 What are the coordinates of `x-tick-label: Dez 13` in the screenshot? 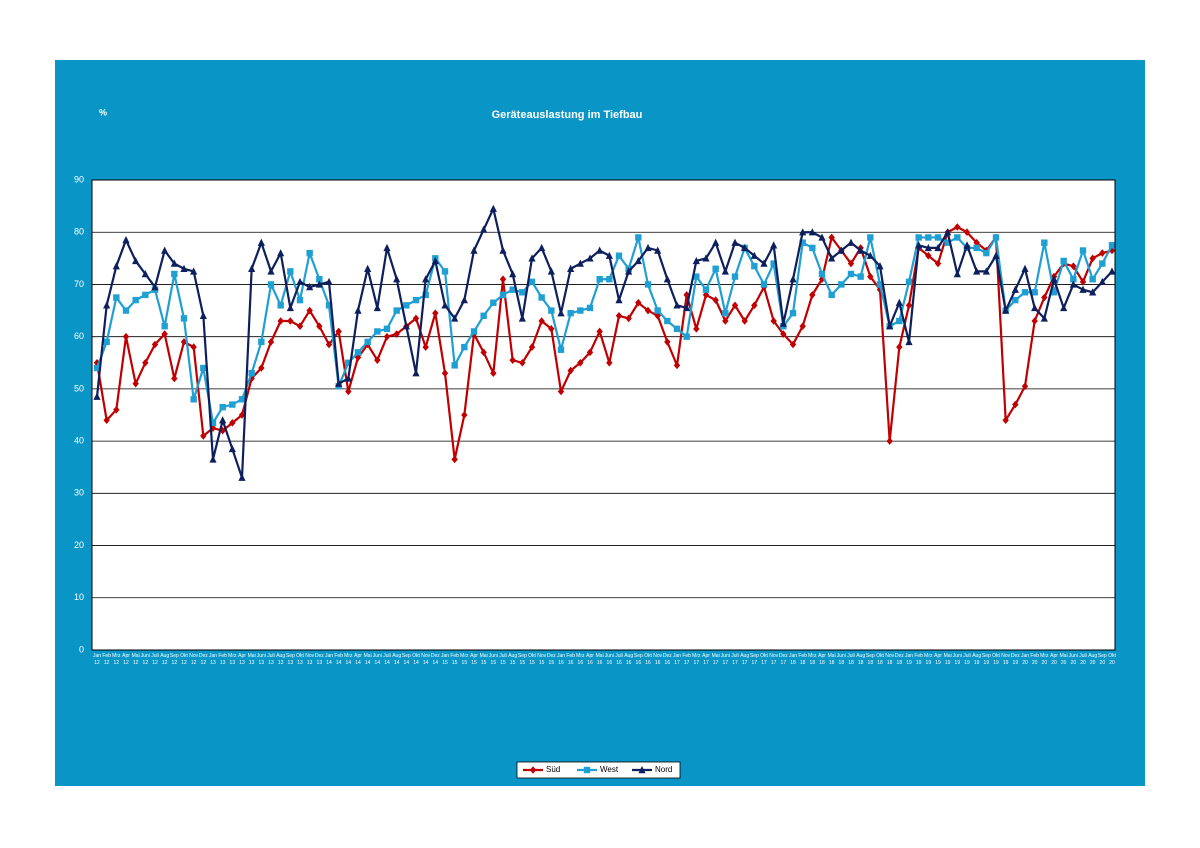 It's located at (319, 659).